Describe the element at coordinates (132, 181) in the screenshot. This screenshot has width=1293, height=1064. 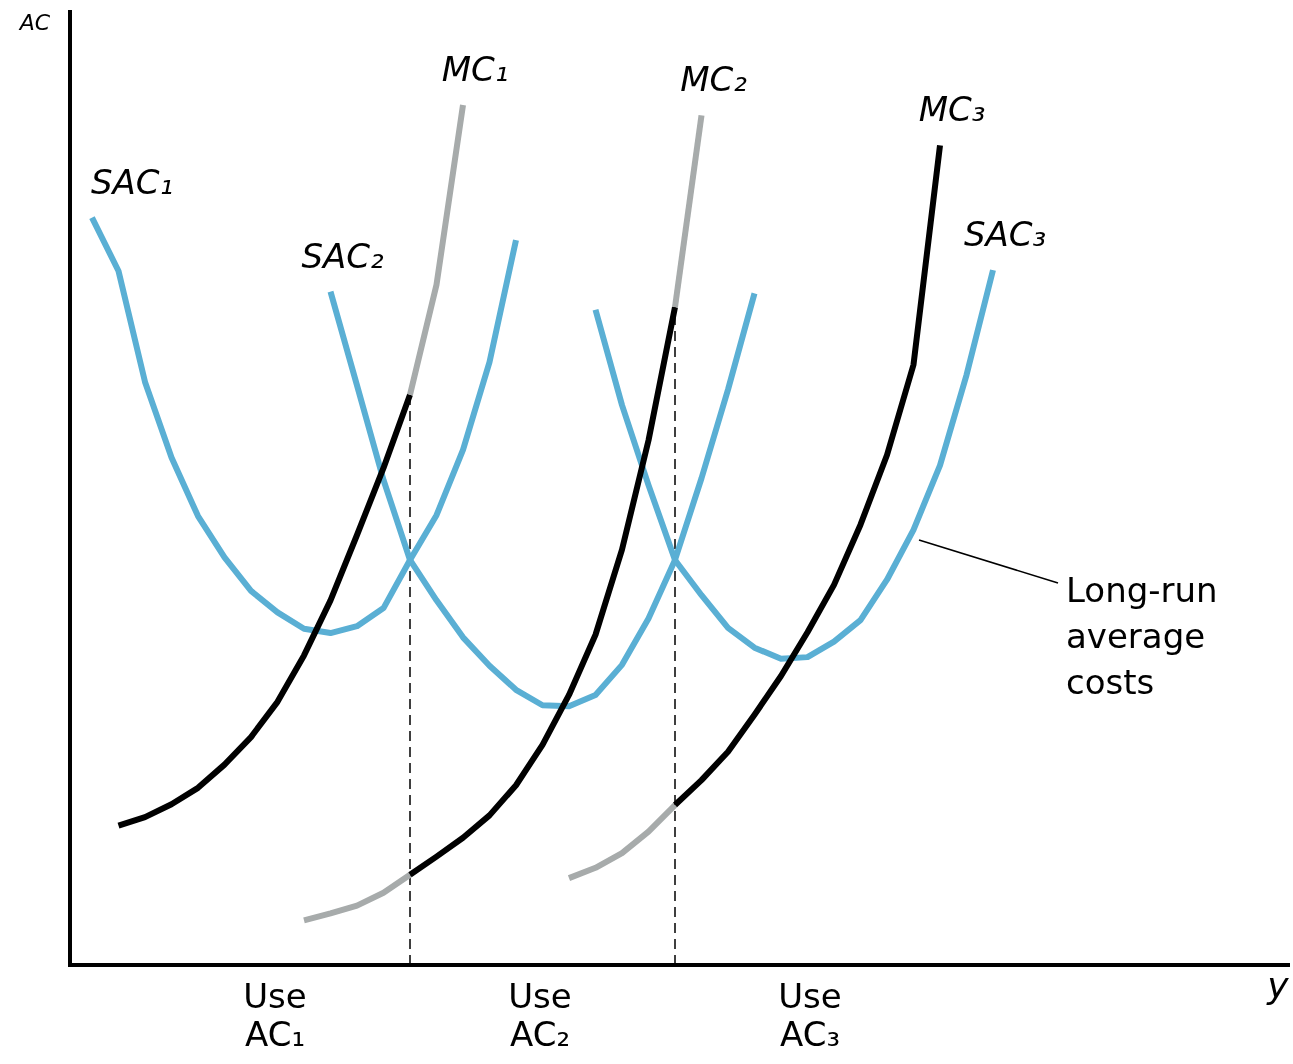
I see `series-label: SAC₁` at that location.